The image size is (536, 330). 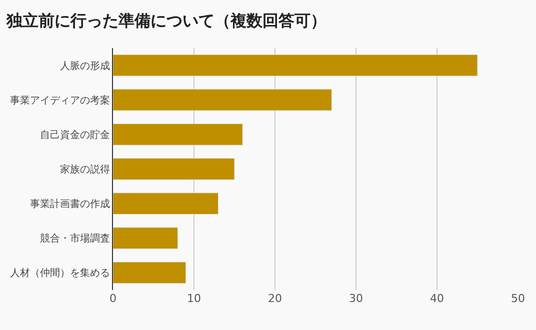 I want to click on y-tick-label: 事業計画書の作成, so click(x=70, y=204).